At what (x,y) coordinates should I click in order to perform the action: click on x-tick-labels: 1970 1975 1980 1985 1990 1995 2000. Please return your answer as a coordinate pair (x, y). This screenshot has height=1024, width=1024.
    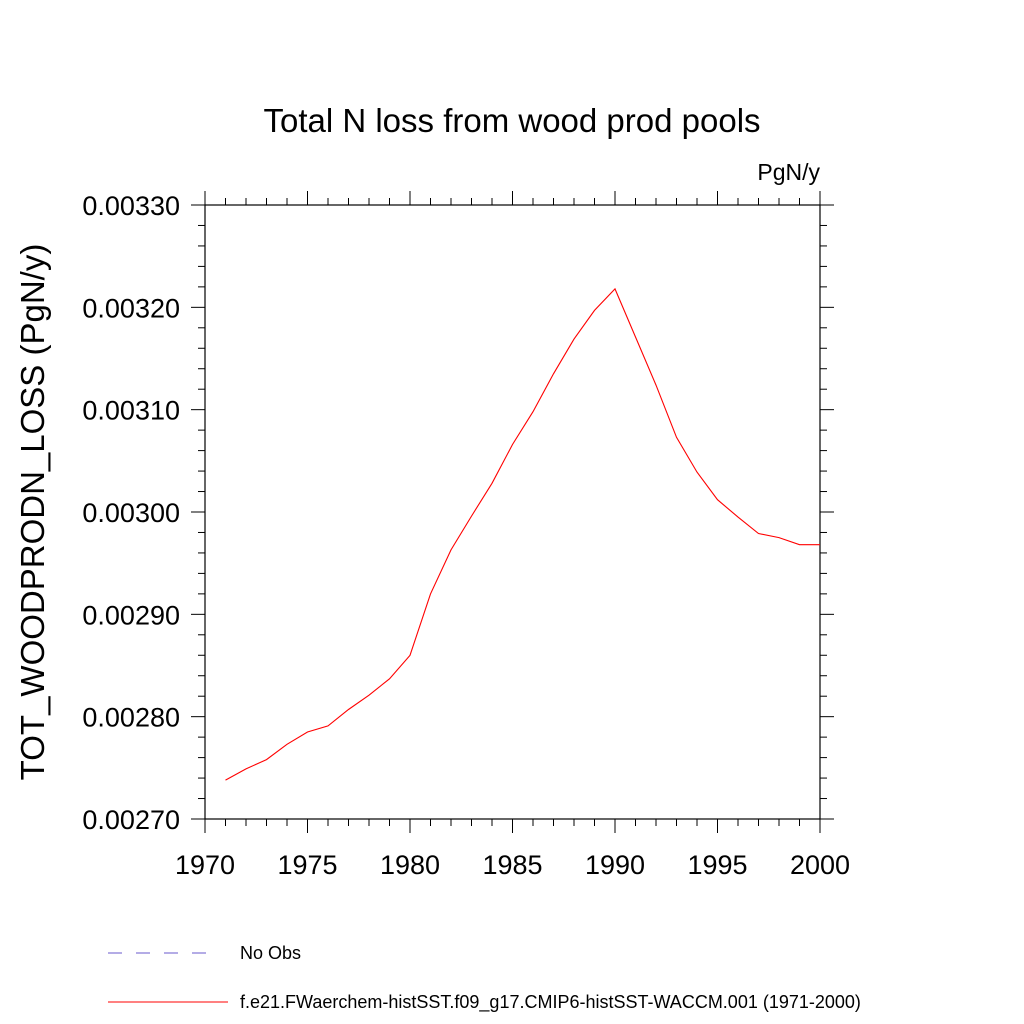
    Looking at the image, I should click on (512, 865).